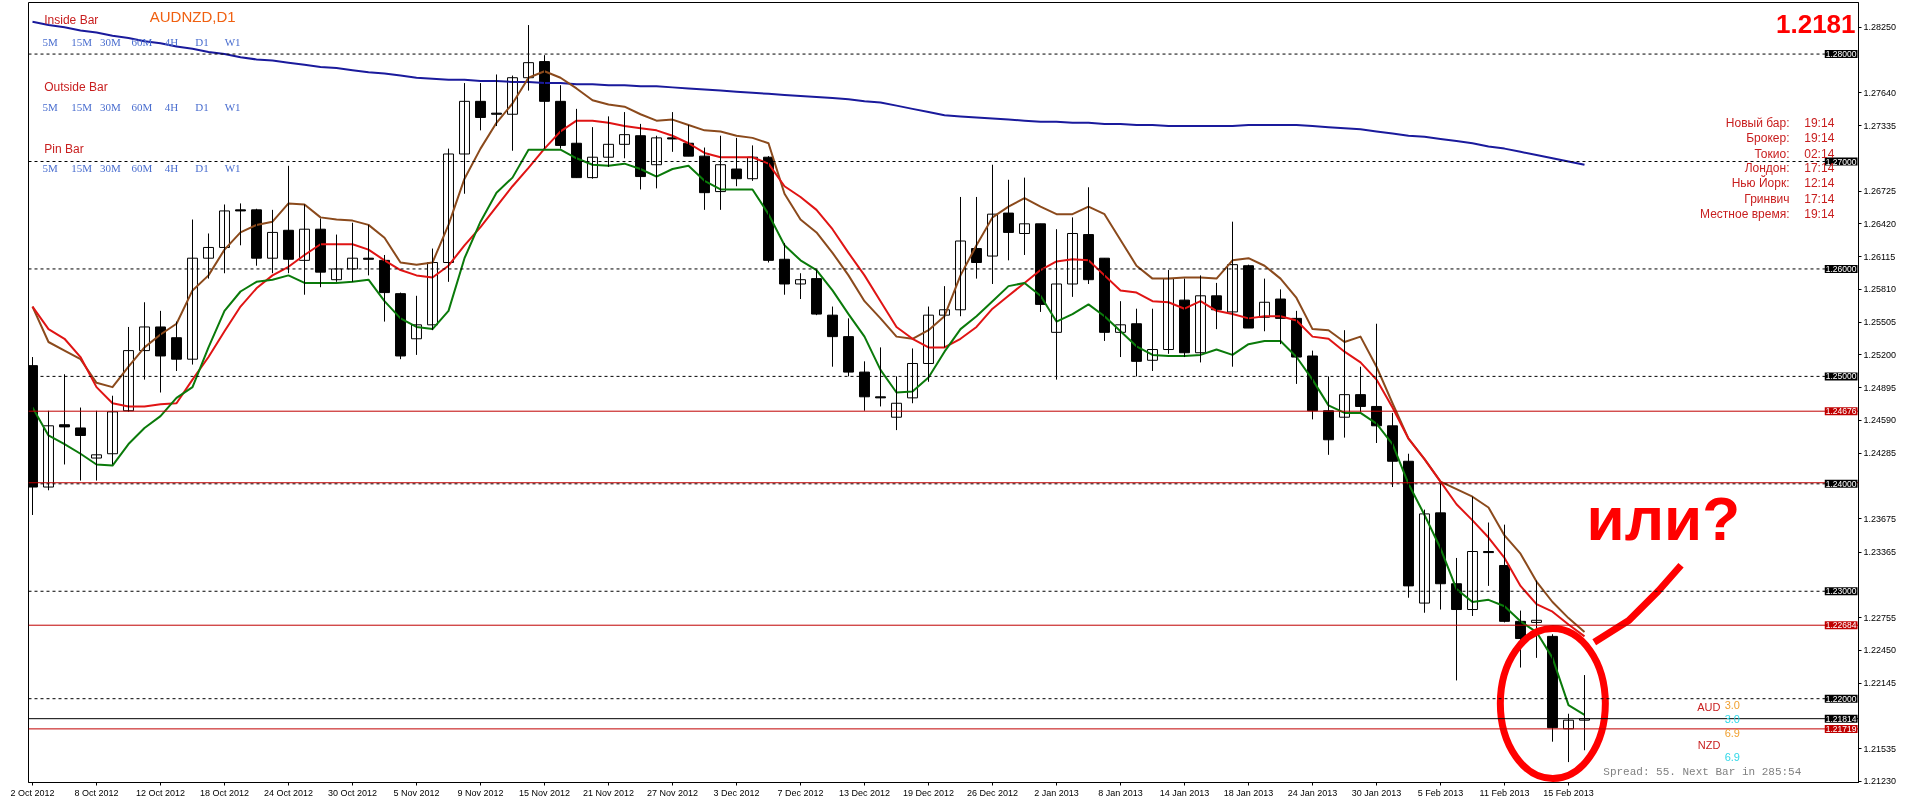  Describe the element at coordinates (192, 16) in the screenshot. I see `chart-title: AUDNZD,D1` at that location.